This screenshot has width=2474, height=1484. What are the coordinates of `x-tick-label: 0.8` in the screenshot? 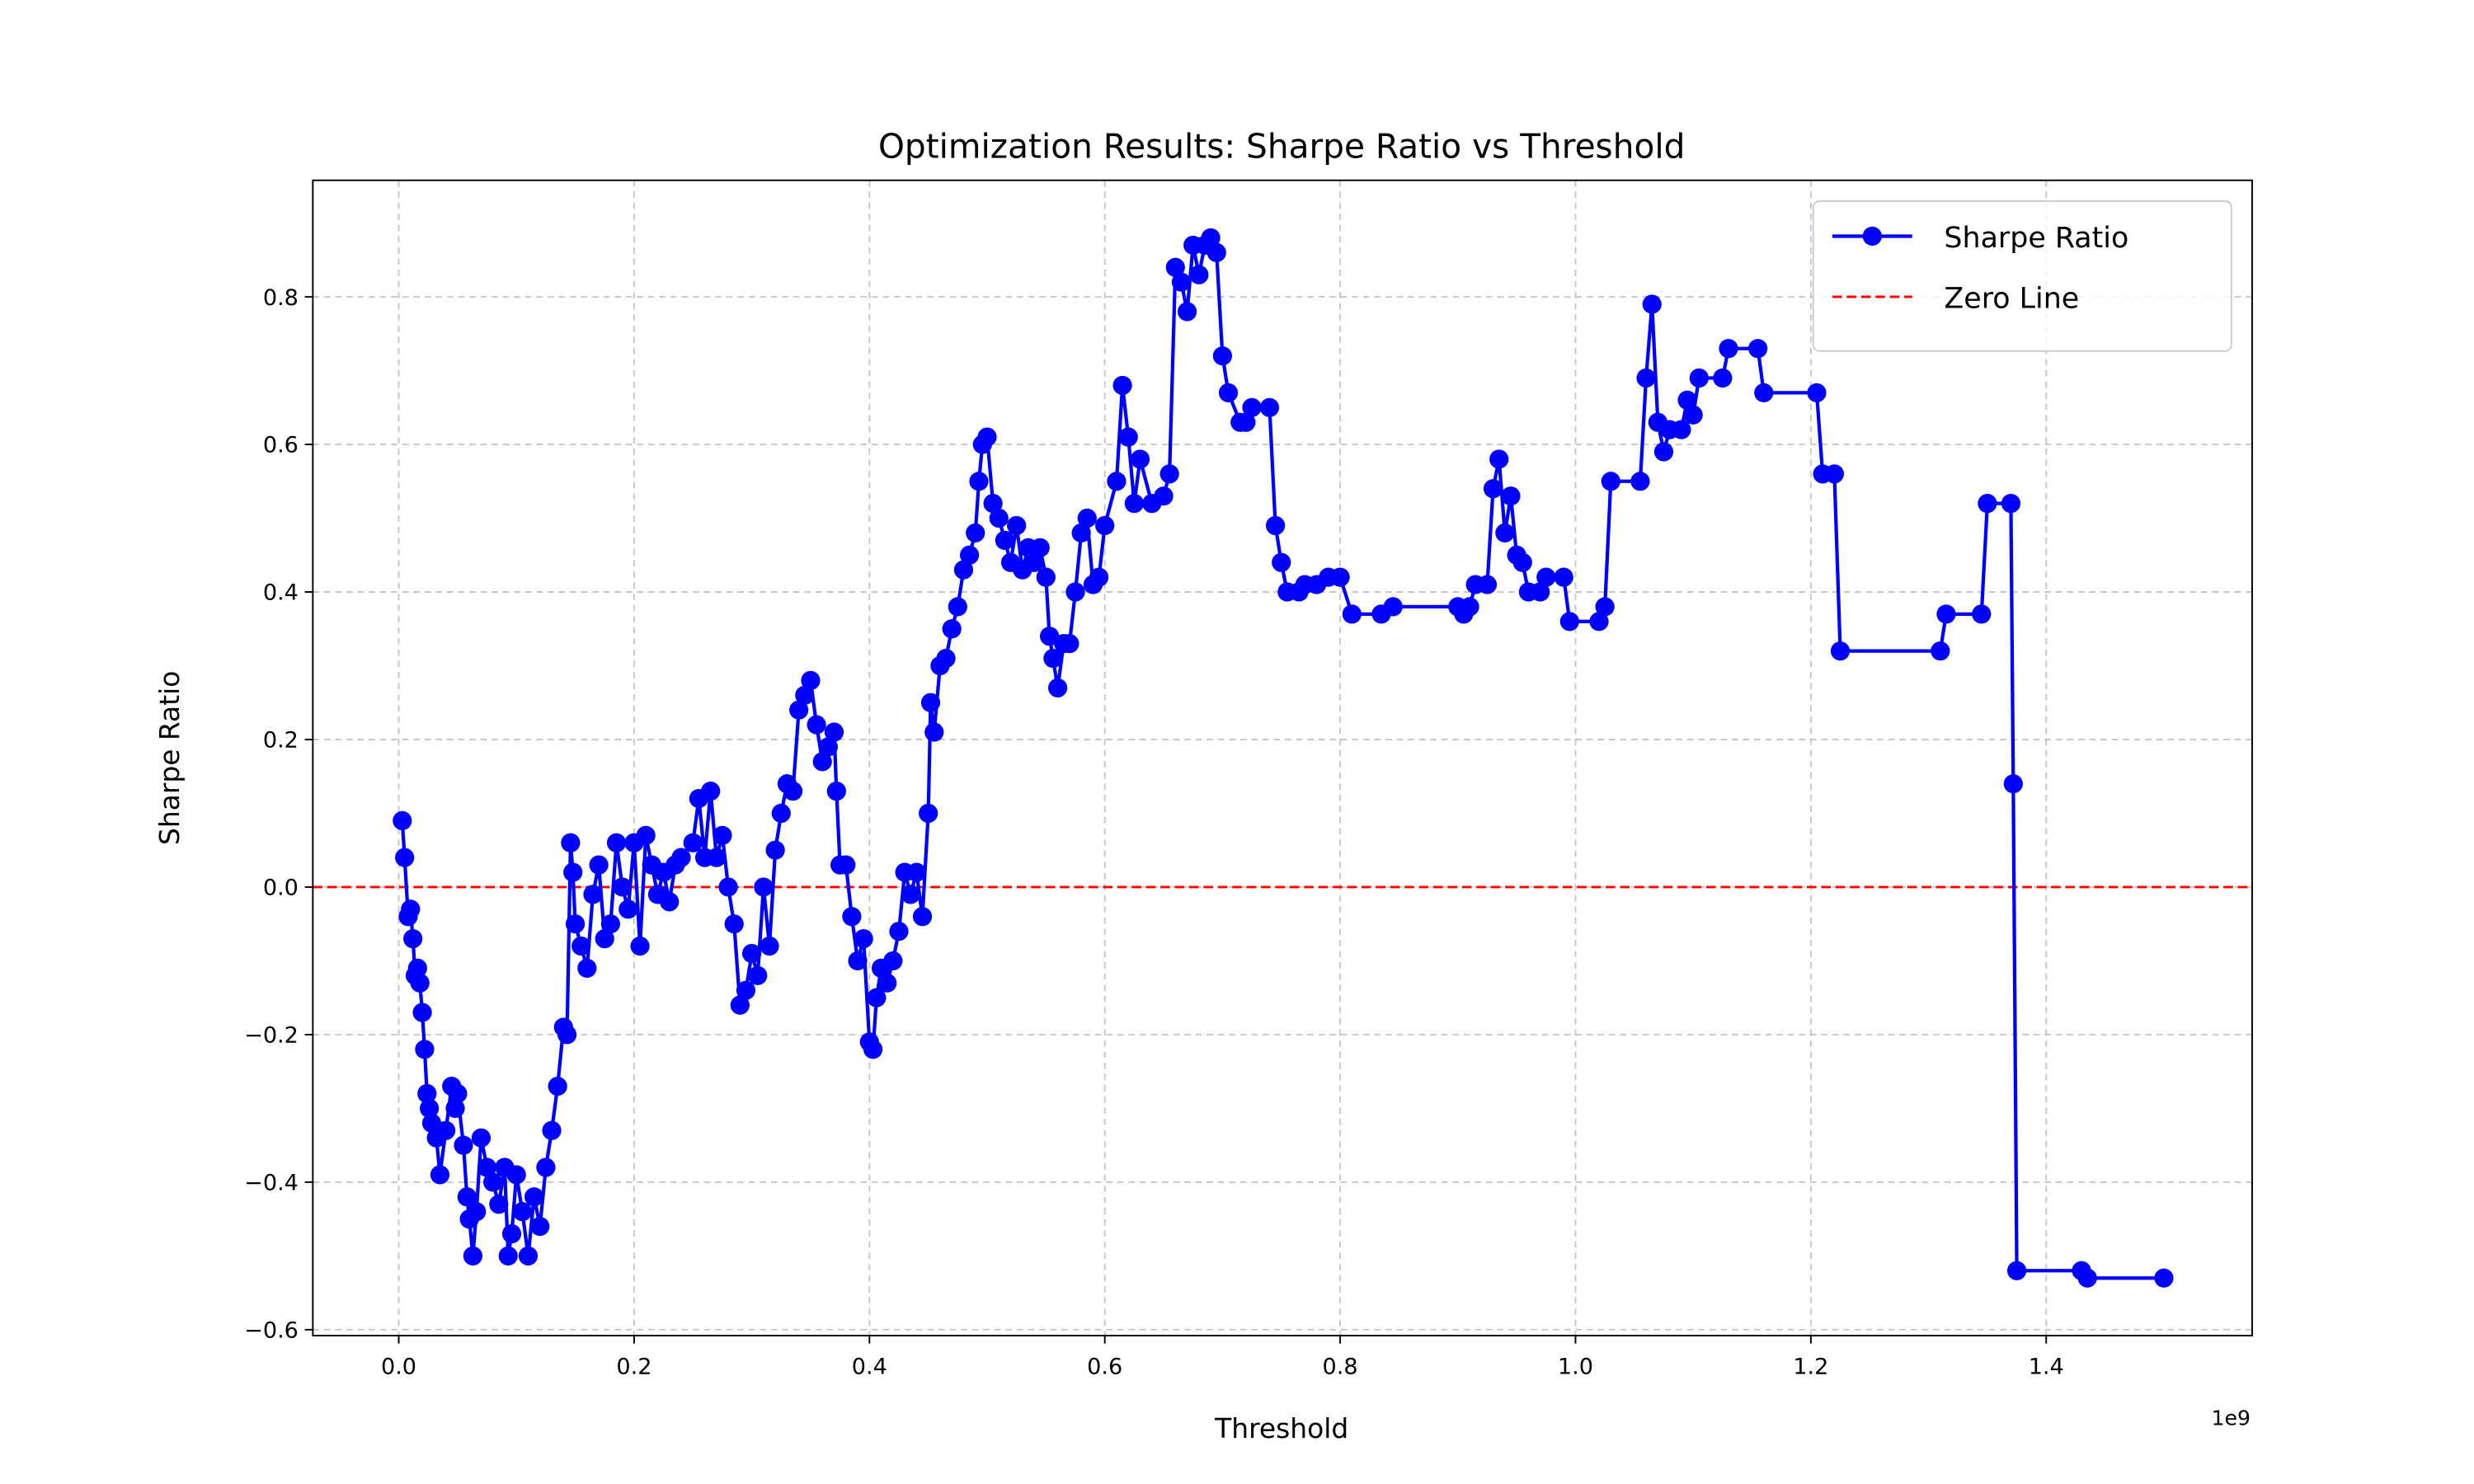 It's located at (1340, 1366).